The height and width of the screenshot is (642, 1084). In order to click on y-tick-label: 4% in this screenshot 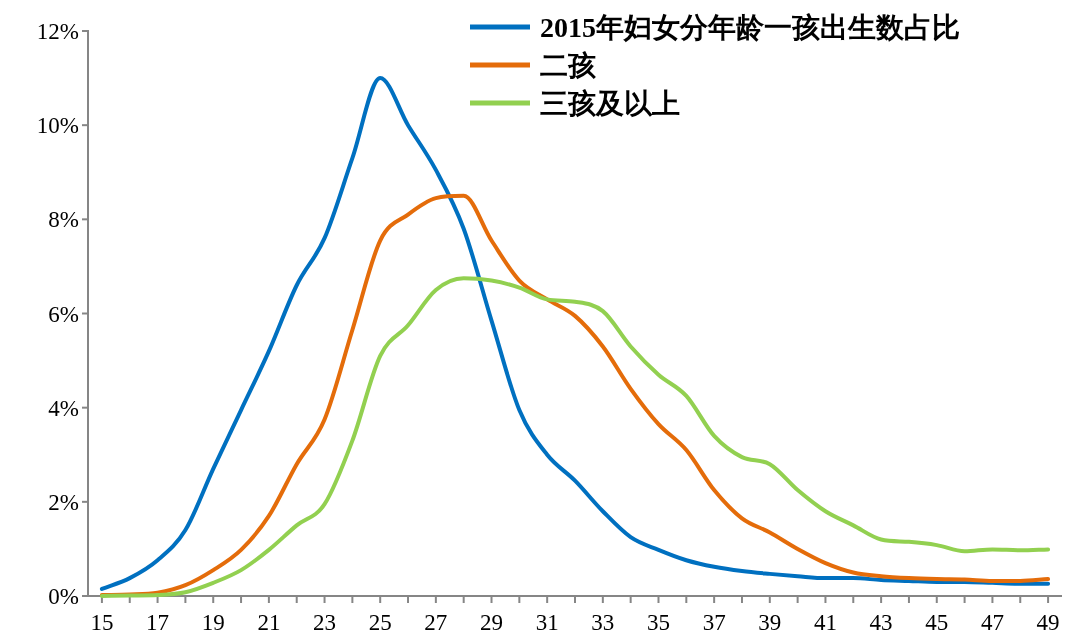, I will do `click(63, 408)`.